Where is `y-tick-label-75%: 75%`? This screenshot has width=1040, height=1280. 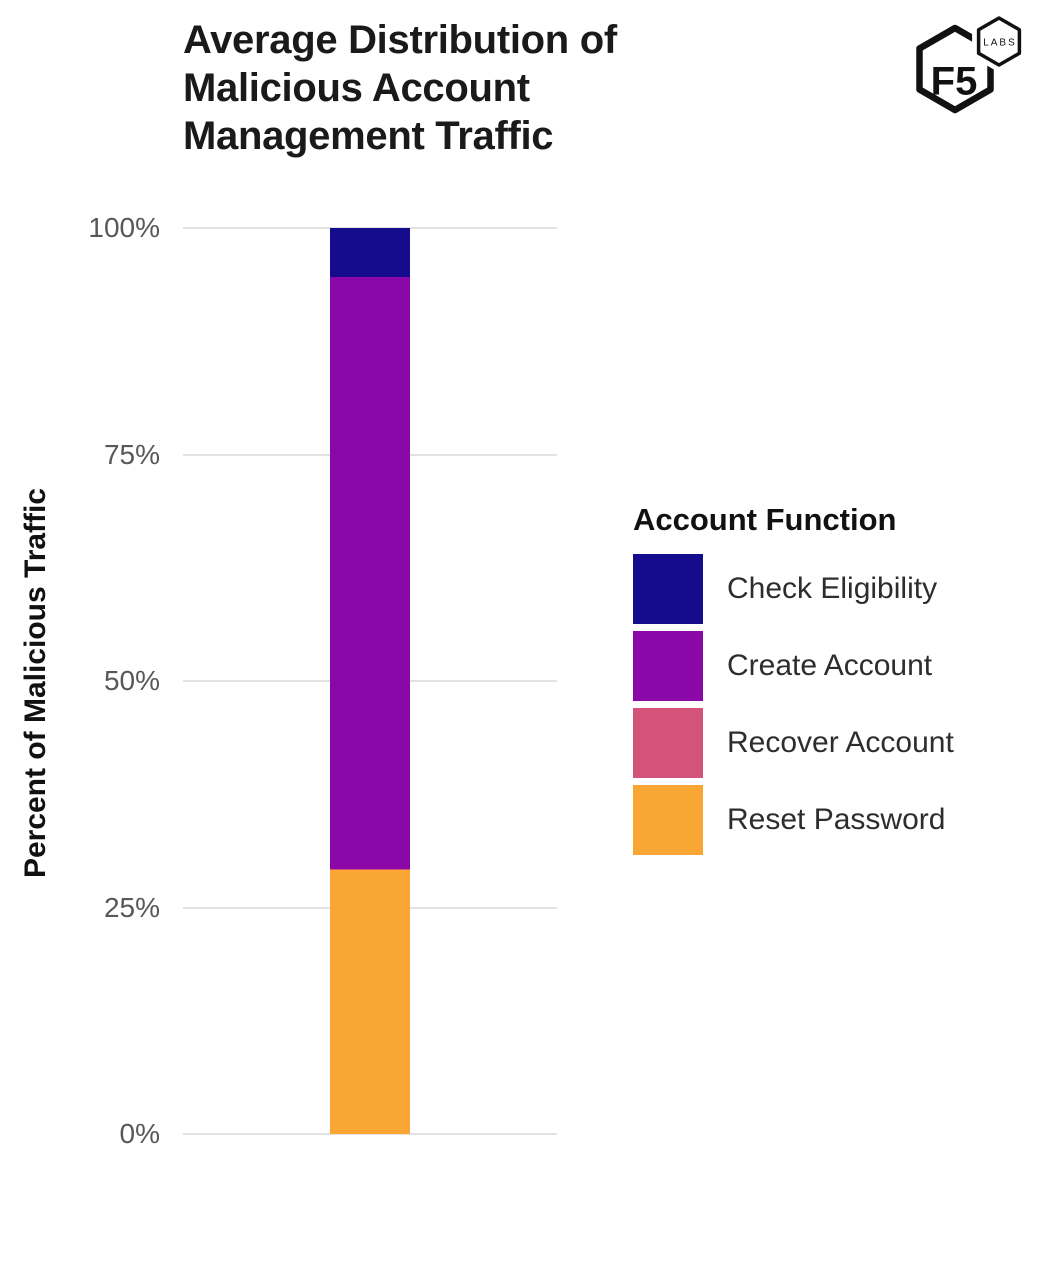 y-tick-label-75%: 75% is located at coordinates (131, 454).